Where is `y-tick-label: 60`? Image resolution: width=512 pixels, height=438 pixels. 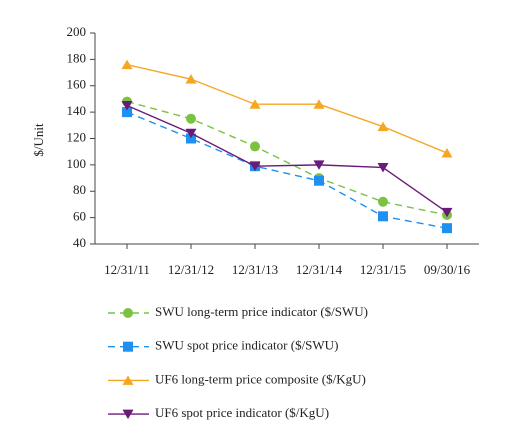
y-tick-label: 60 is located at coordinates (79, 216).